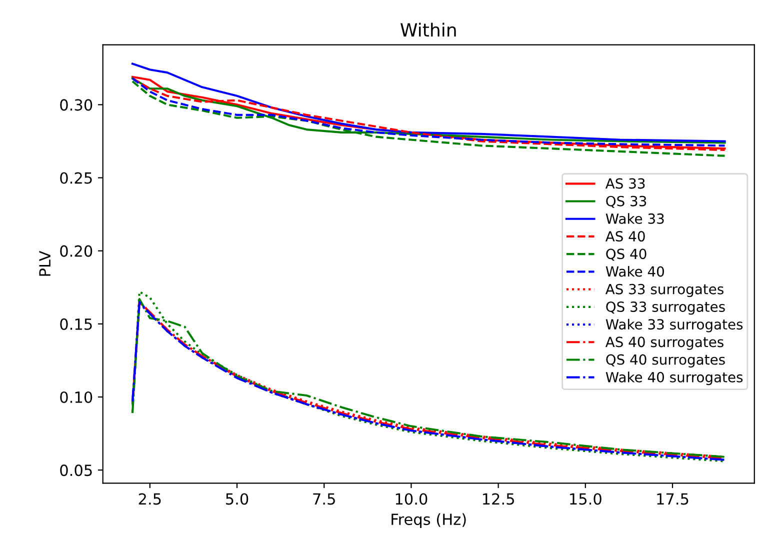  I want to click on legend-label: QS 40, so click(626, 254).